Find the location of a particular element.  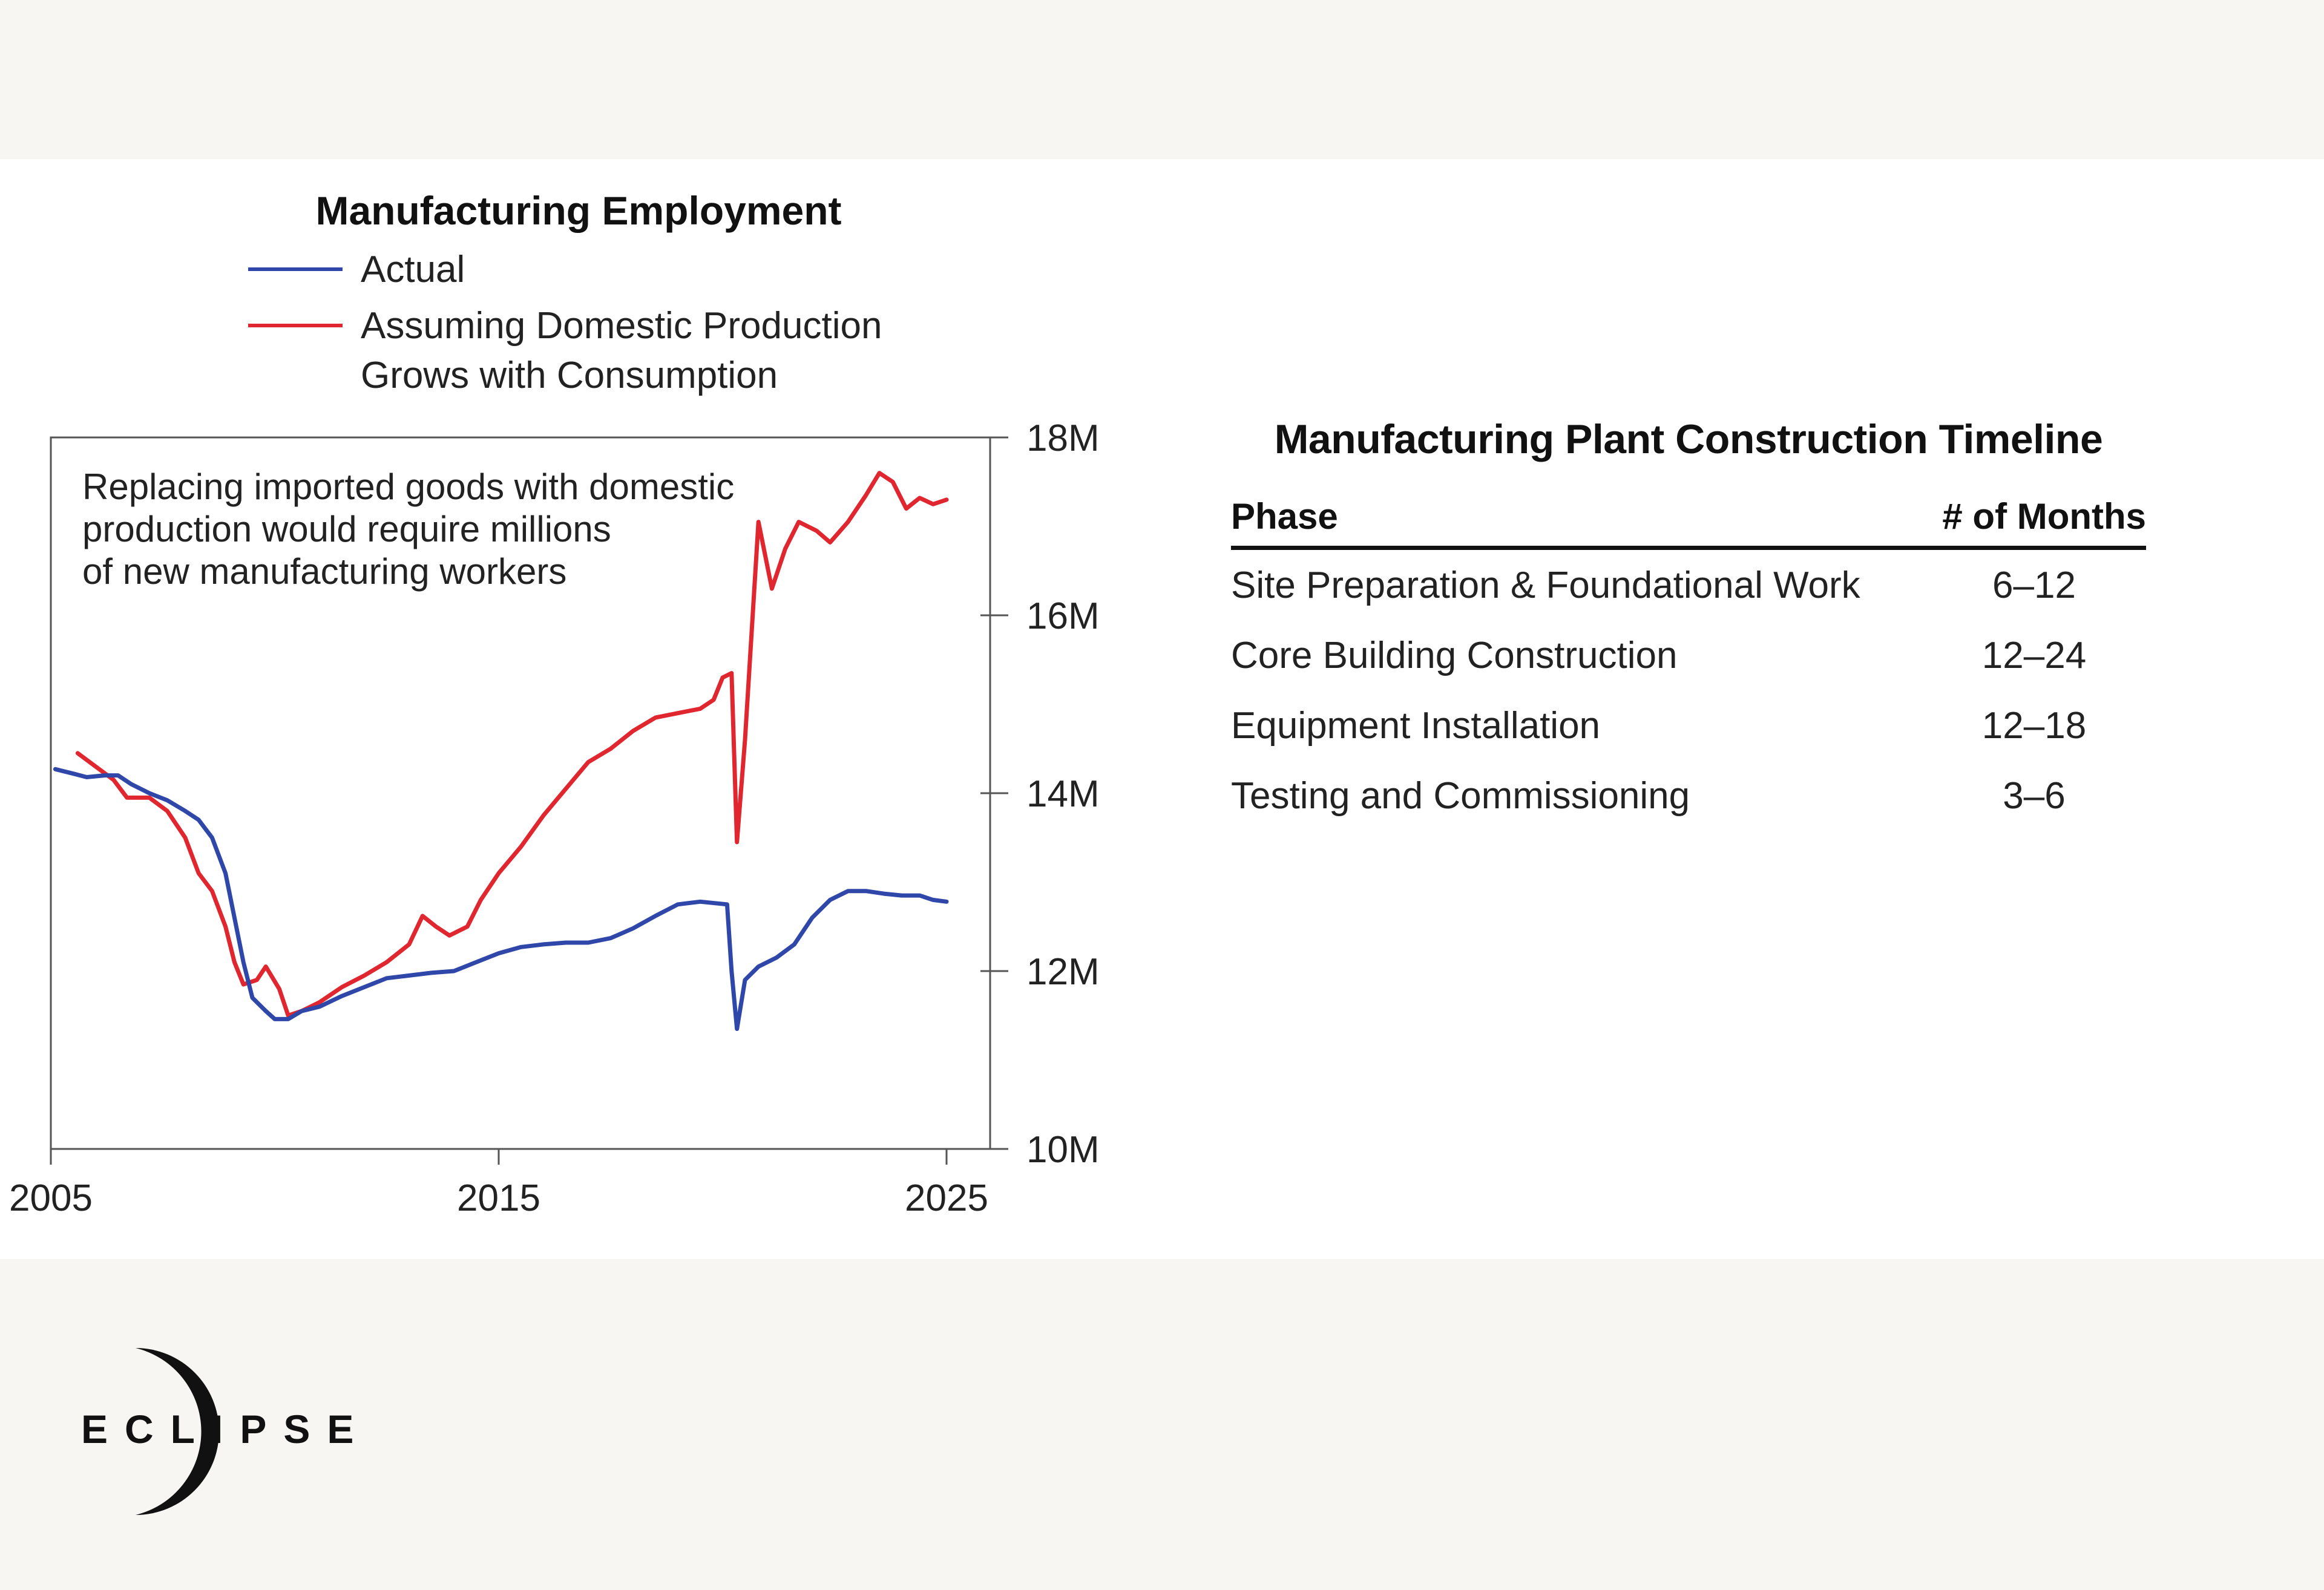

domestic-production-series-line is located at coordinates (512, 745).